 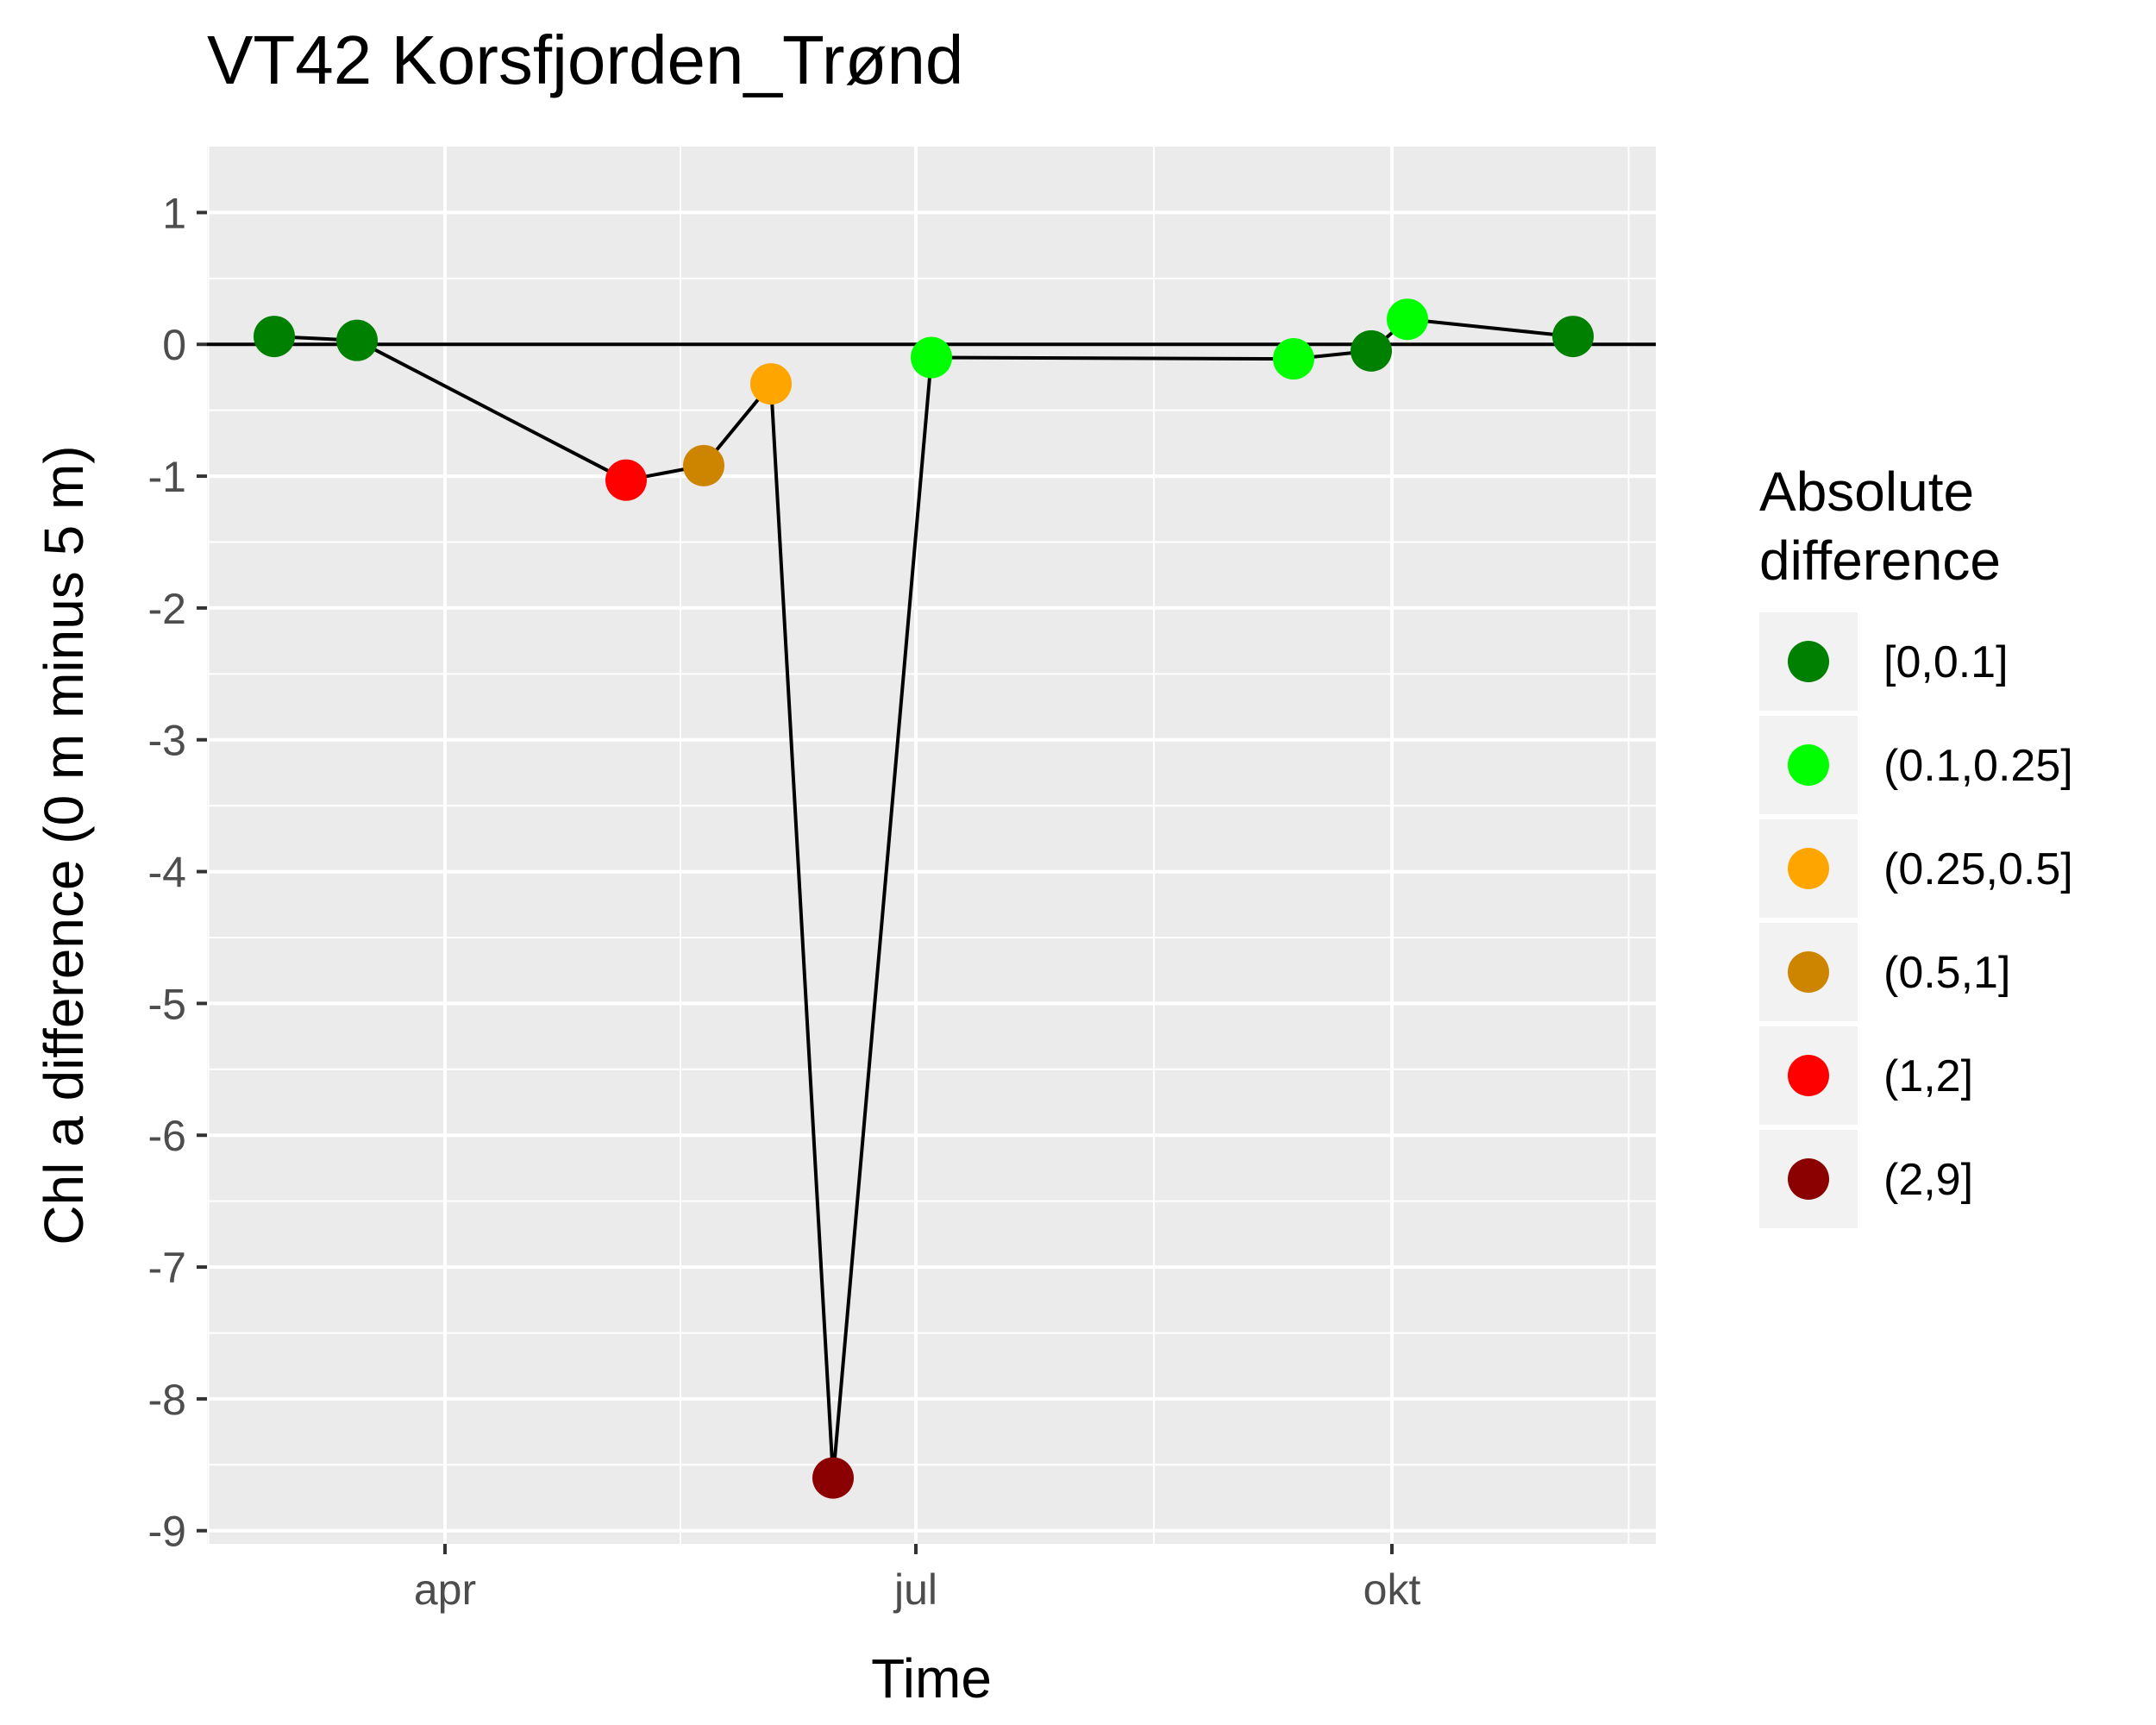 I want to click on y-tick-label: -6, so click(x=167, y=1136).